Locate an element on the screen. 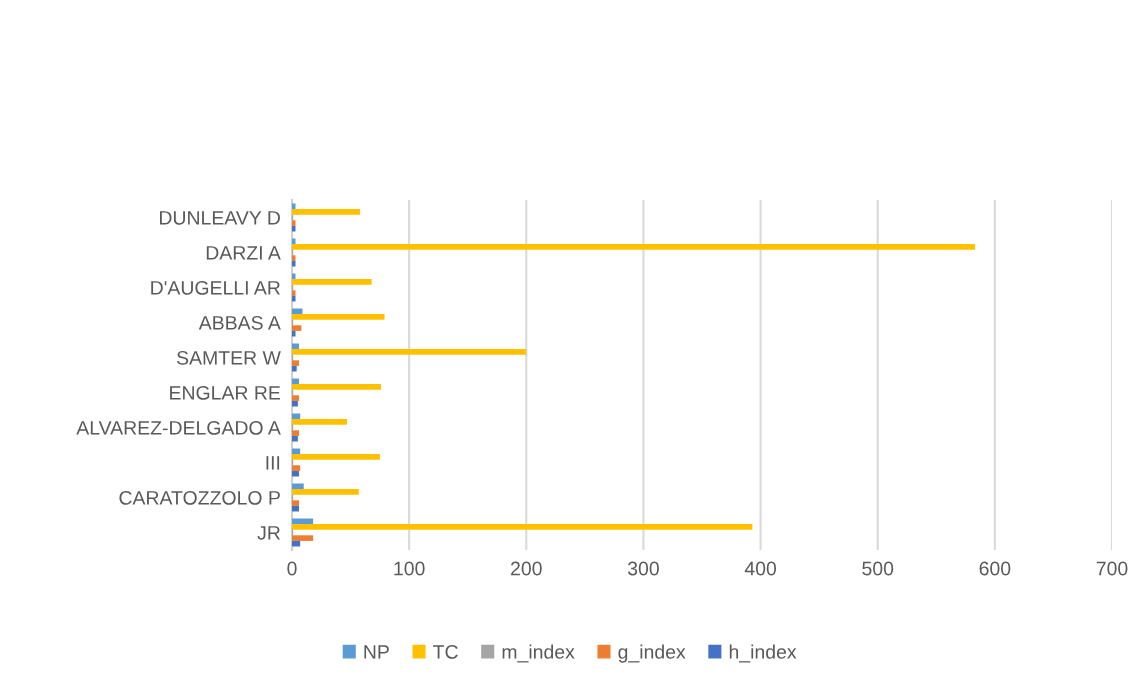 This screenshot has width=1140, height=687. x-tick-label: 700 is located at coordinates (1112, 568).